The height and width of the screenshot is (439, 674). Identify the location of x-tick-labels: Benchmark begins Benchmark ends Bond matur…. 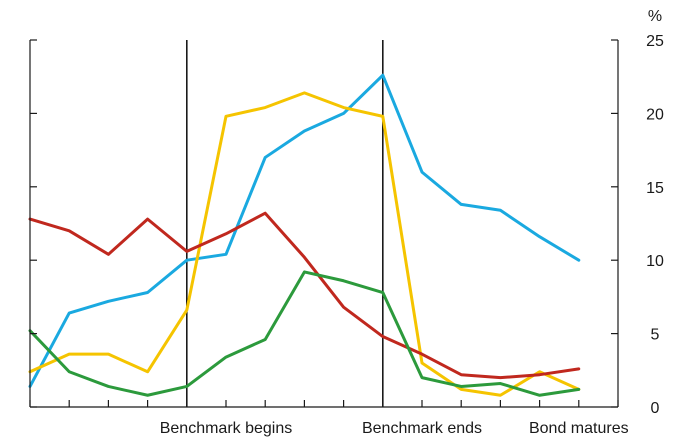
(394, 428).